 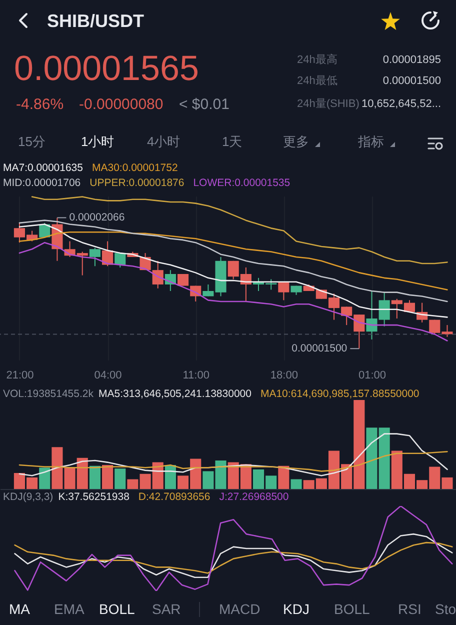 What do you see at coordinates (135, 168) in the screenshot?
I see `text: MA30:0.00001752` at bounding box center [135, 168].